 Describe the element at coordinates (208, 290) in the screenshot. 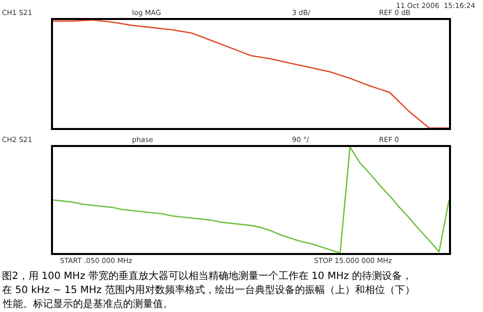

I see `text: 在 50 kHz ~ 15 MHz 范围内用对数频率格式，绘出一台典型设备的振幅（上）和相位（下）` at that location.